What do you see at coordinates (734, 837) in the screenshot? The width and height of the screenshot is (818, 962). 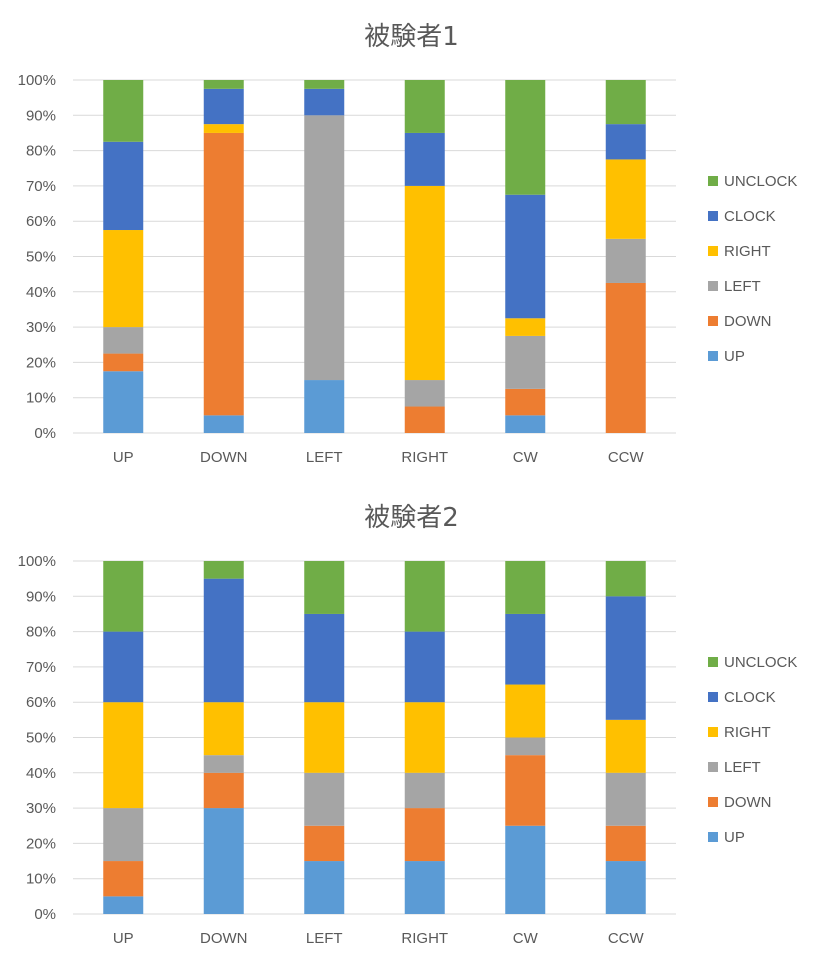 I see `legend-label-up: UP` at bounding box center [734, 837].